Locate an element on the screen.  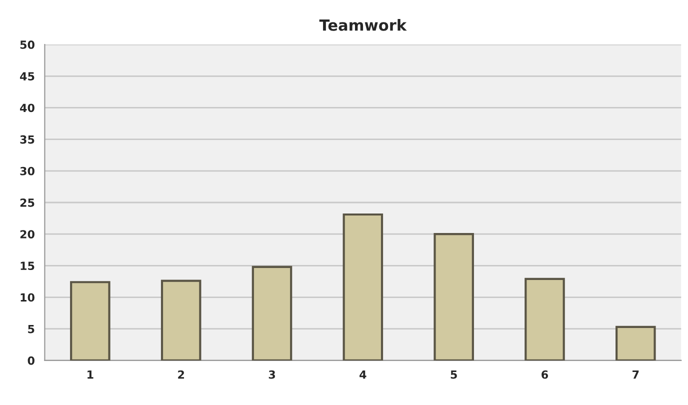
x-tick-label: 1 is located at coordinates (91, 374).